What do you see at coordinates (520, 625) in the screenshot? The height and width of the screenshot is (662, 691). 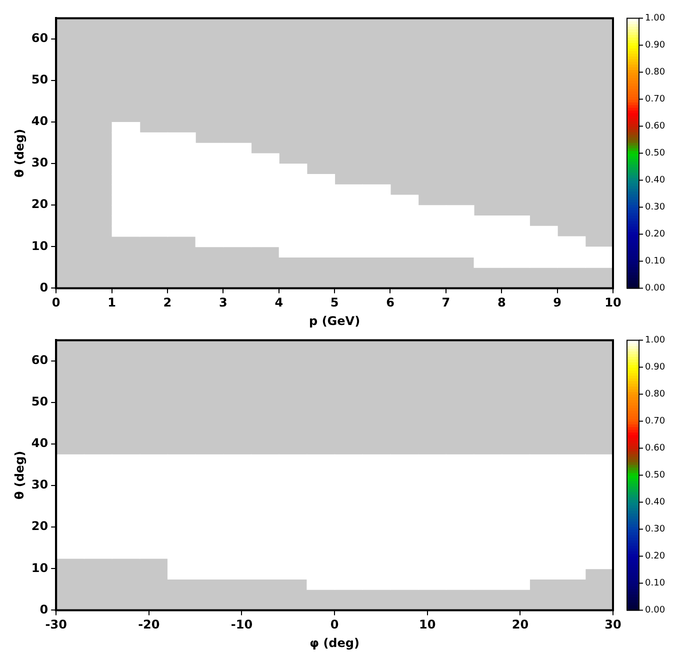 I see `x-tick-label: 20` at bounding box center [520, 625].